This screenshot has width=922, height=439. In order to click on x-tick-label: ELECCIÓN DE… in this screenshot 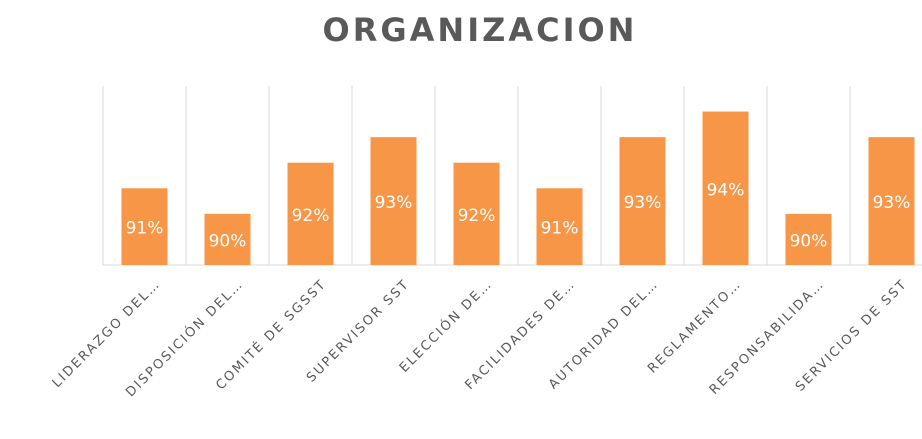, I will do `click(446, 326)`.